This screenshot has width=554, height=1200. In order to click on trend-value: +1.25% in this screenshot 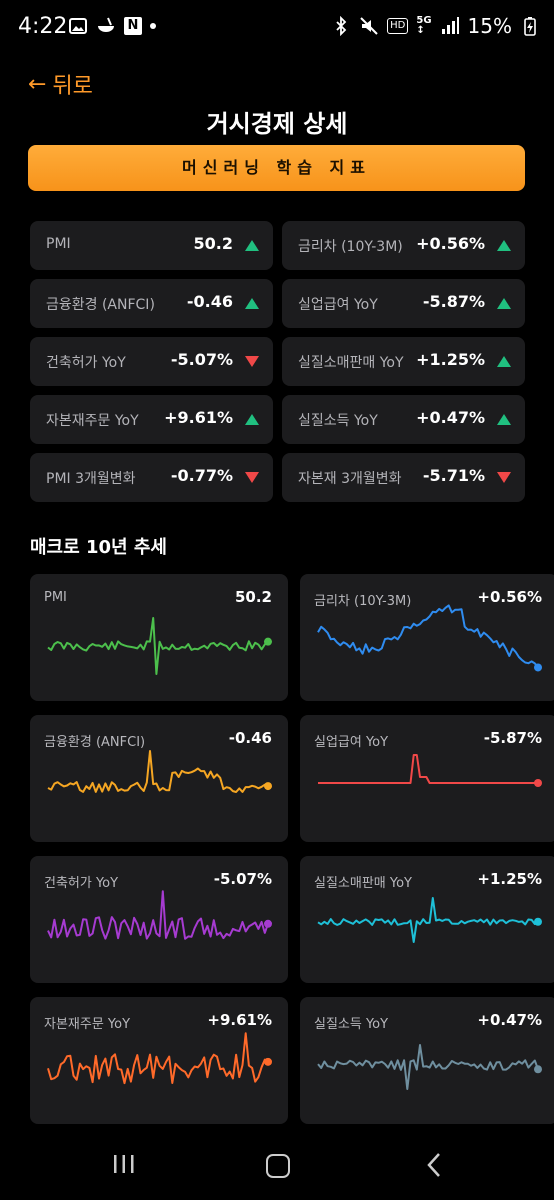, I will do `click(509, 879)`.